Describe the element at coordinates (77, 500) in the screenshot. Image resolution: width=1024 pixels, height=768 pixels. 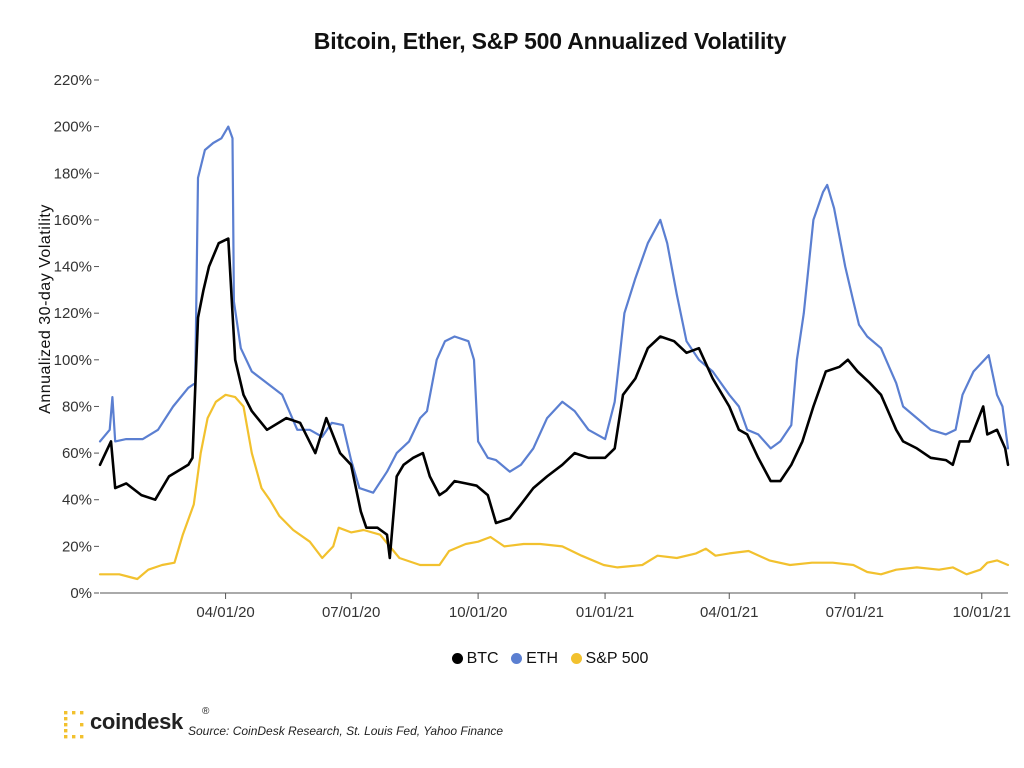
I see `y-tick-label: 40%` at that location.